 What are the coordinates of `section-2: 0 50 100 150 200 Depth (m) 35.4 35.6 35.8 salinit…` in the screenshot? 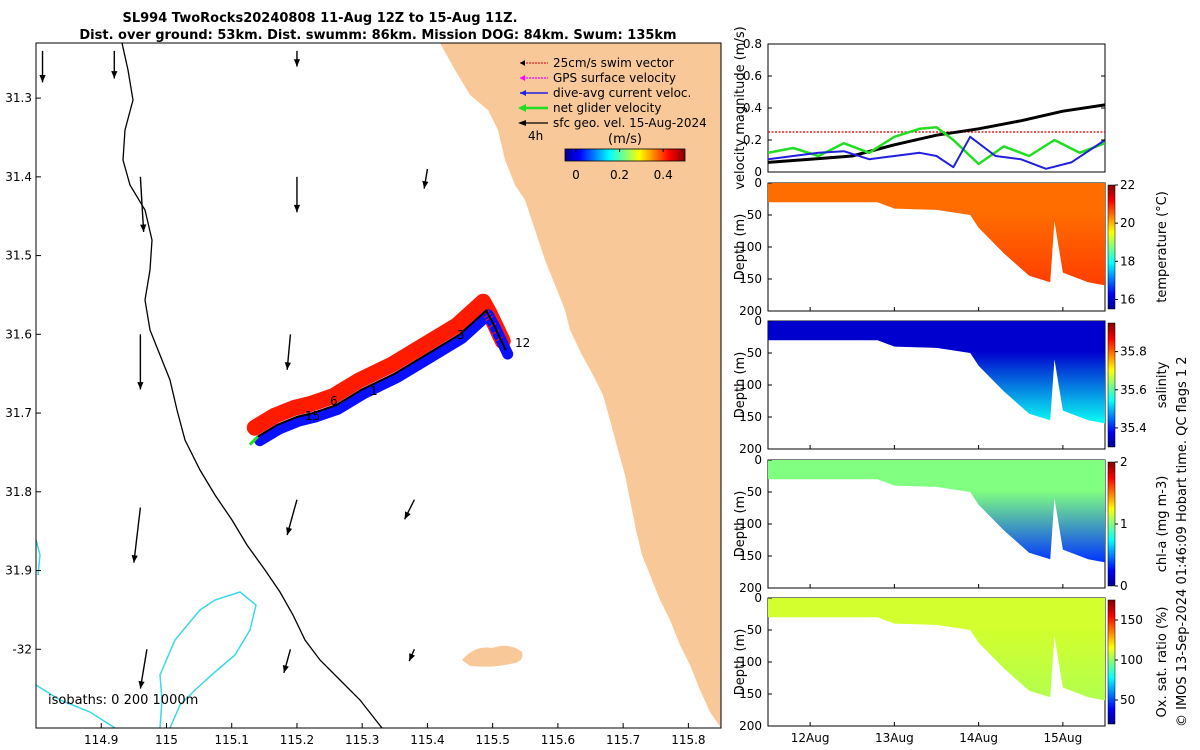 It's located at (951, 385).